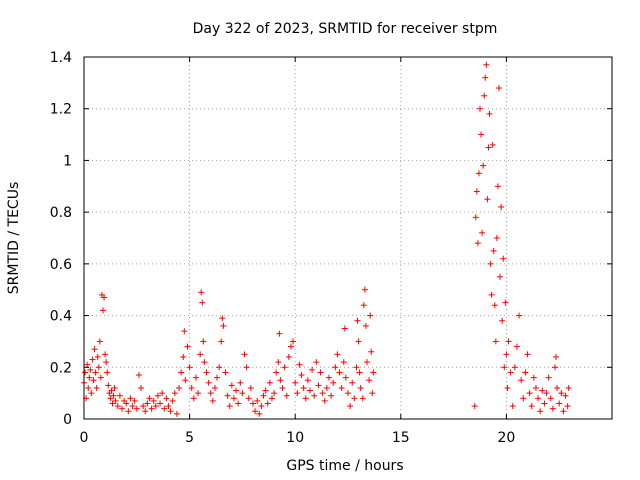 The height and width of the screenshot is (480, 640). Describe the element at coordinates (61, 239) in the screenshot. I see `y-tick-labels: 0 0.2 0.4 0.6 0.8 1 1.2 1.4` at that location.